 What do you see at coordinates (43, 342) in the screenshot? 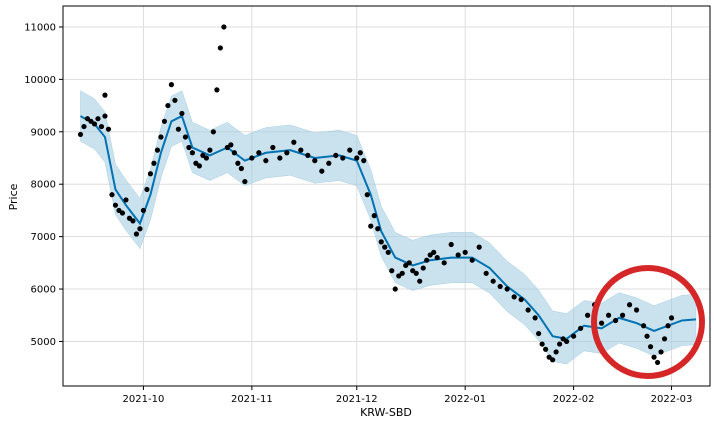
I see `y-tick-label: 5000` at bounding box center [43, 342].